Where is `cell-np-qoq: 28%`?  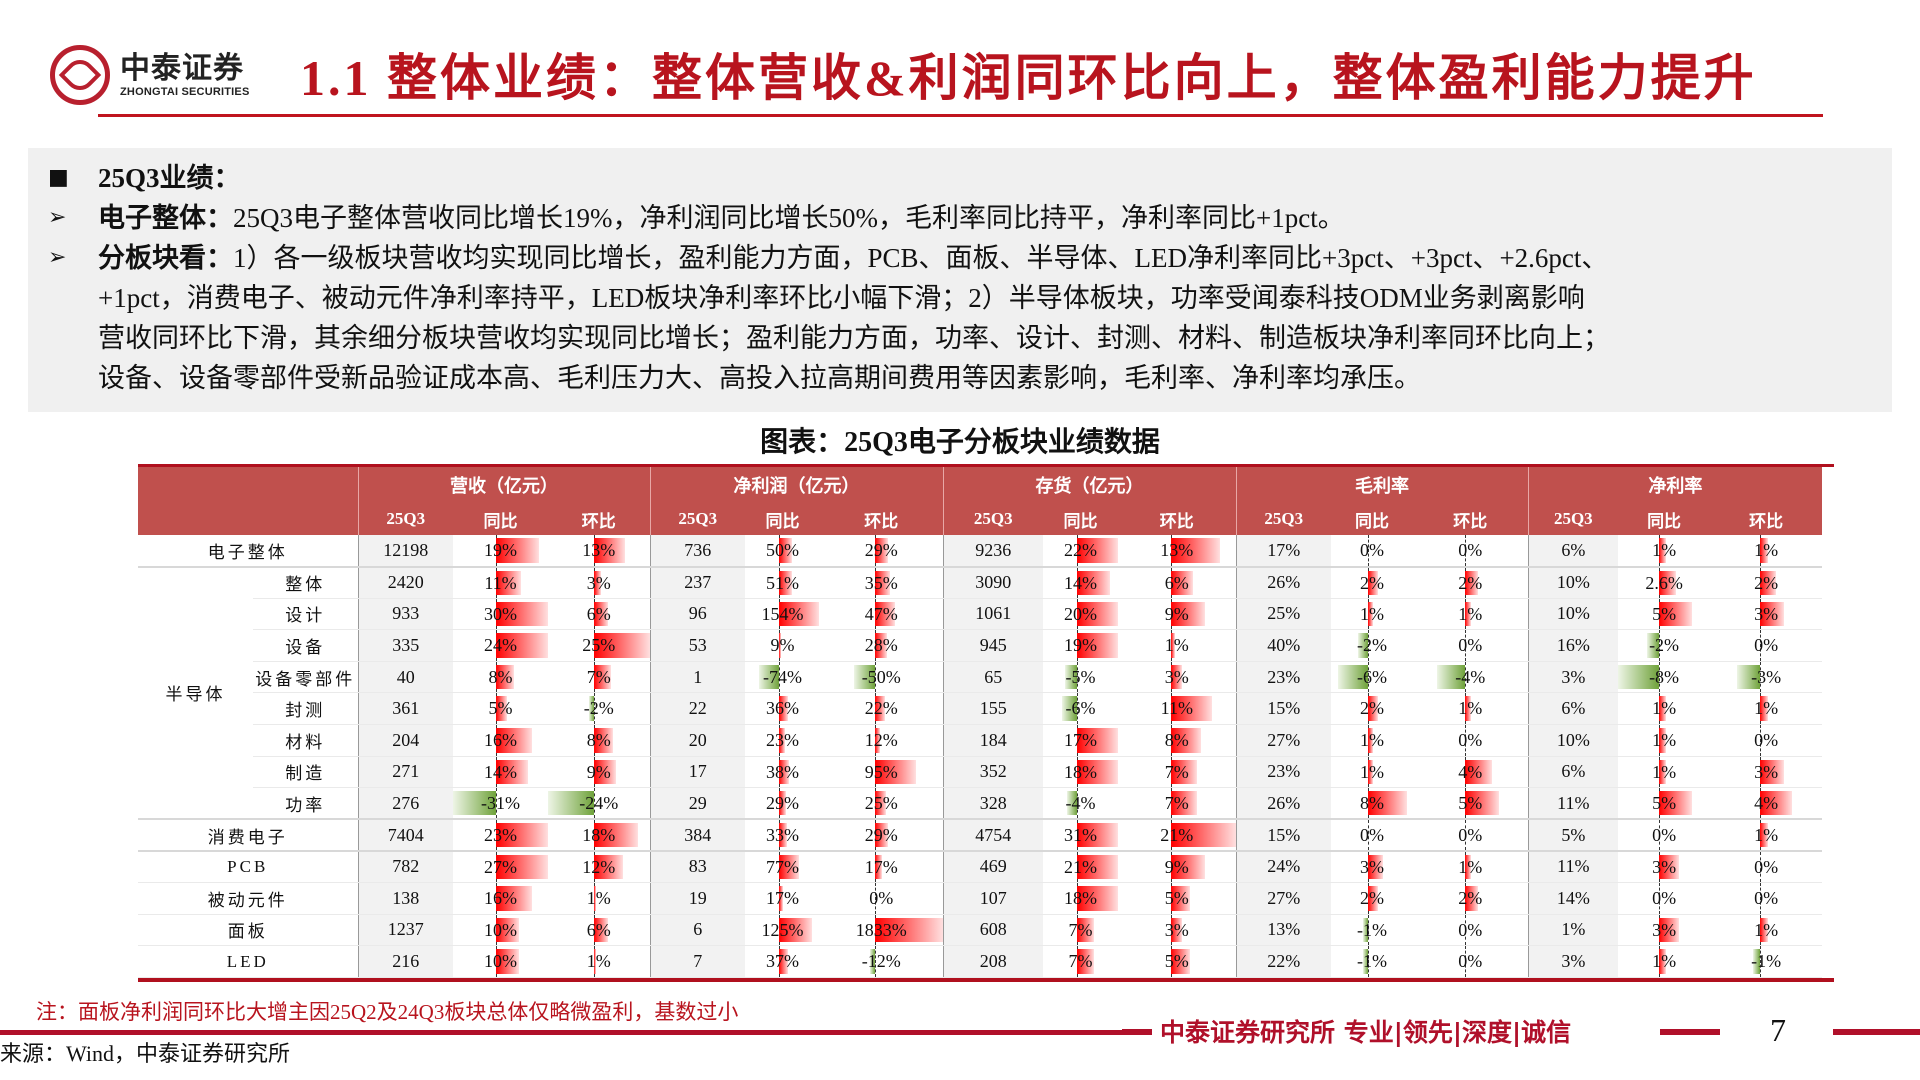
cell-np-qoq: 28% is located at coordinates (882, 645).